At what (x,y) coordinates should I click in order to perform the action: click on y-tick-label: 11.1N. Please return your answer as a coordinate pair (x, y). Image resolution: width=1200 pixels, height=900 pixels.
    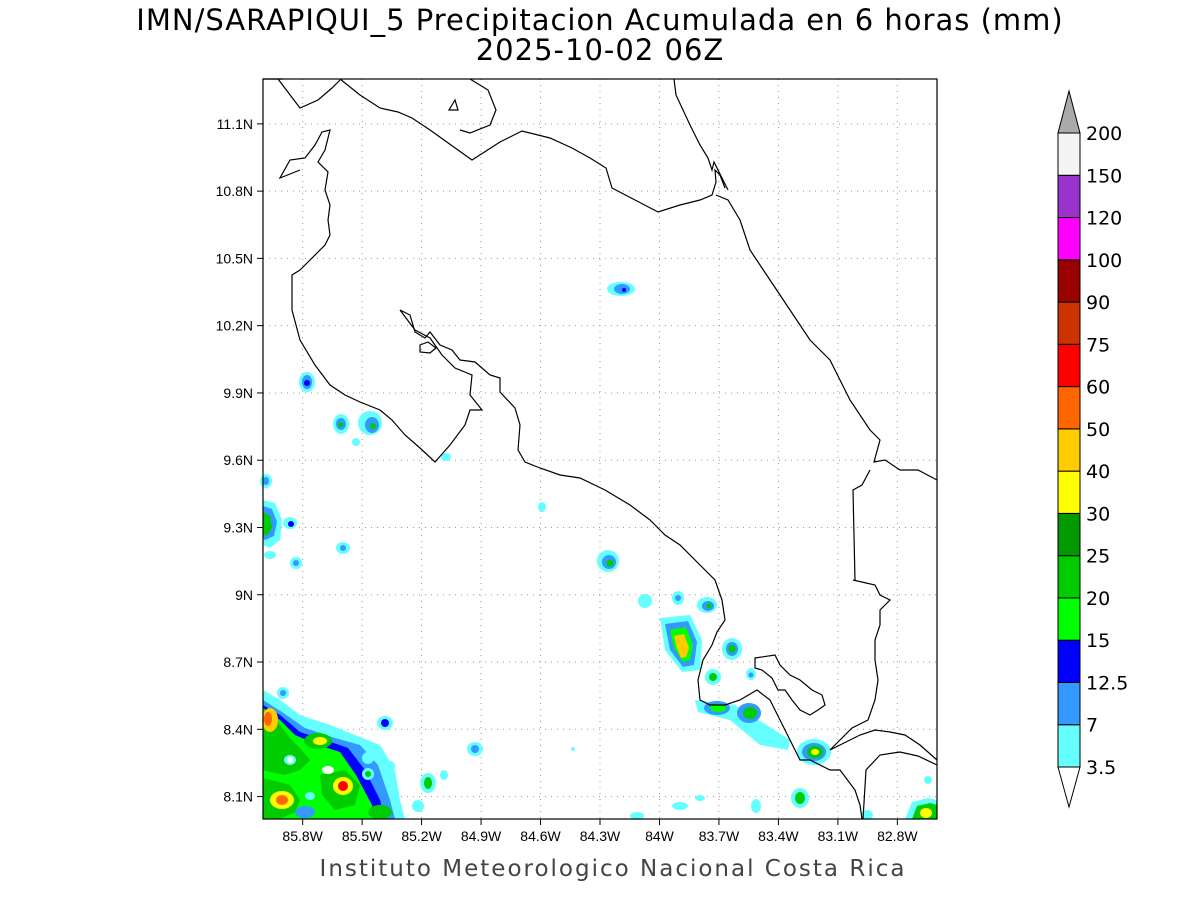
    Looking at the image, I should click on (235, 124).